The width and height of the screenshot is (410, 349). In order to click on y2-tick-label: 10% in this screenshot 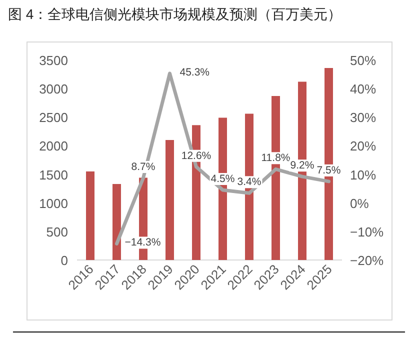, I will do `click(363, 174)`.